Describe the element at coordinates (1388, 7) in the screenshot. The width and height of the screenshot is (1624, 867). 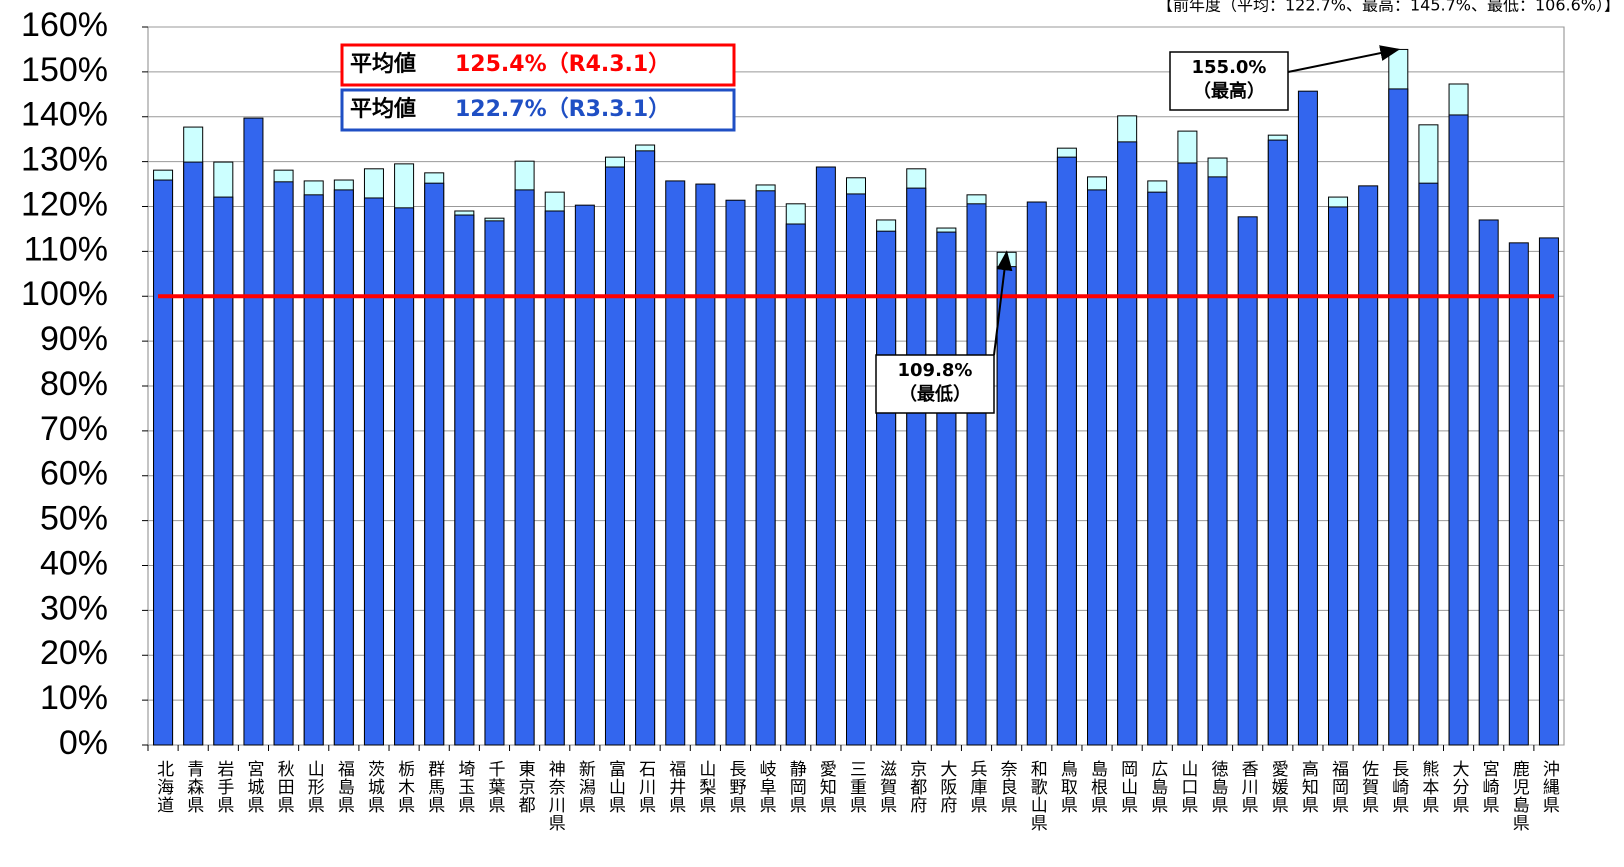
I see `note: 【前年度（平均：122.7%、最高：145.7%、最低：106.6%）】` at that location.